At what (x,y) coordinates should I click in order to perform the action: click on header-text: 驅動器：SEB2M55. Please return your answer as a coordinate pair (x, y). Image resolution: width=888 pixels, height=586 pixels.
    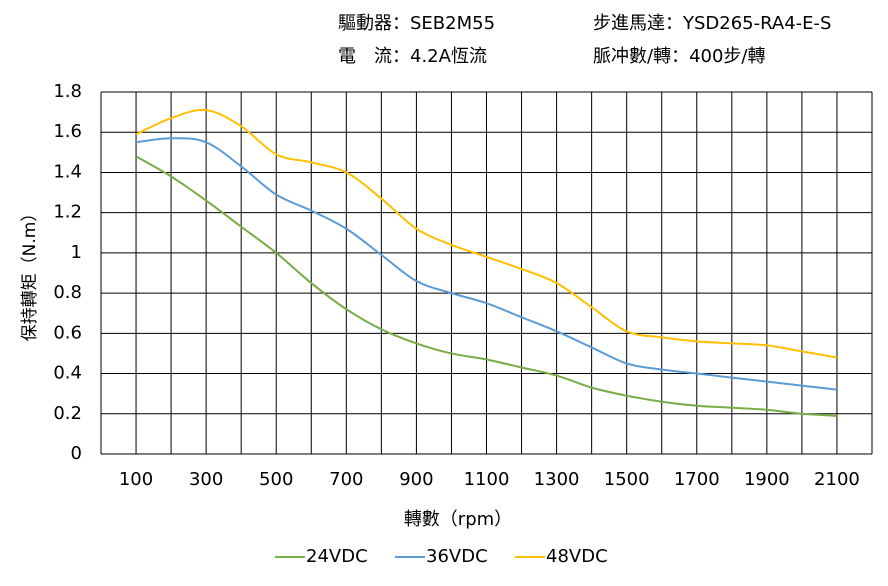
    Looking at the image, I should click on (416, 23).